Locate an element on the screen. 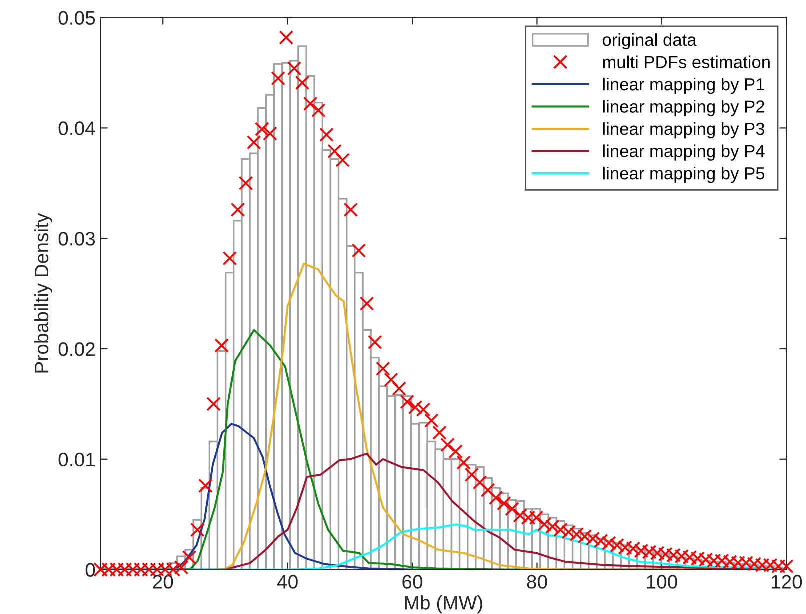 Image resolution: width=806 pixels, height=614 pixels. y-tick-label: 0.02 is located at coordinates (76, 349).